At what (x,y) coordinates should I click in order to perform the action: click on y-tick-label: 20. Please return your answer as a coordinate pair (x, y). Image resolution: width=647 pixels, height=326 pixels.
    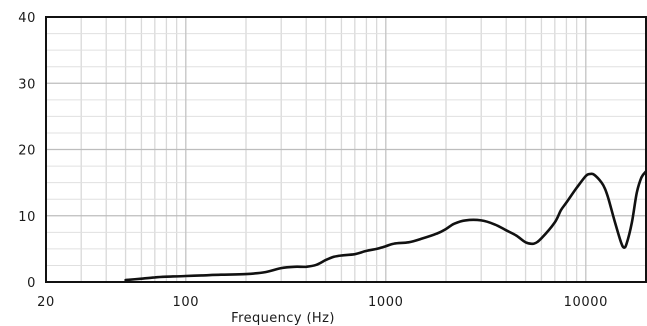
    Looking at the image, I should click on (27, 151).